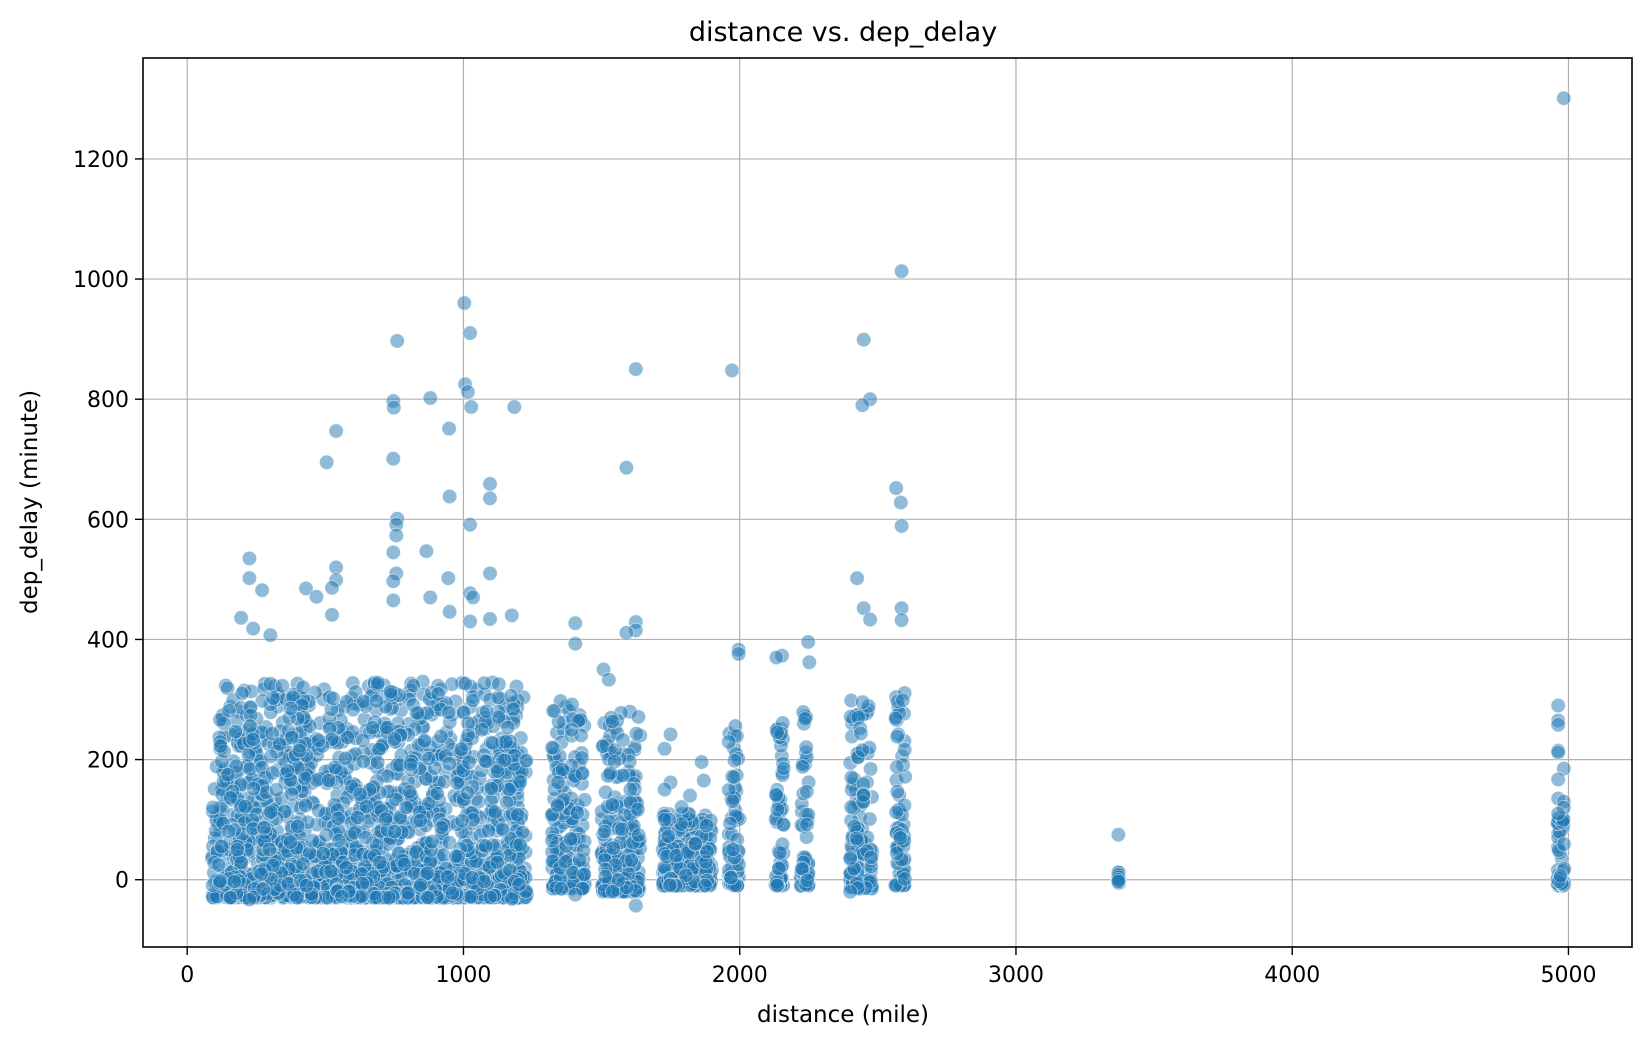 The image size is (1649, 1046). I want to click on x-tick-label: 3000, so click(1016, 975).